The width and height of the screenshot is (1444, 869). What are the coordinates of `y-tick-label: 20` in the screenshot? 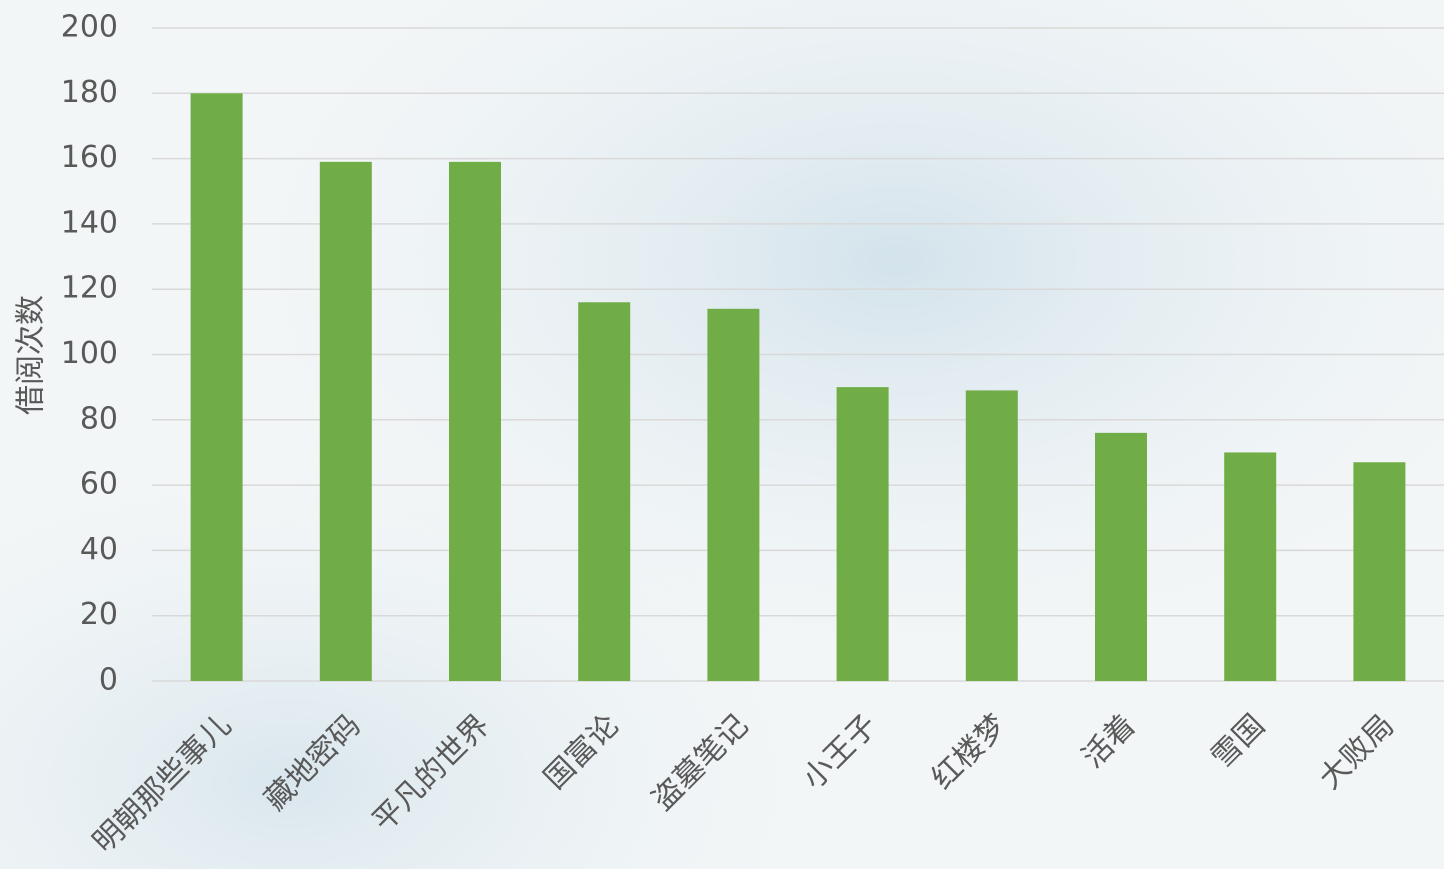 It's located at (99, 614).